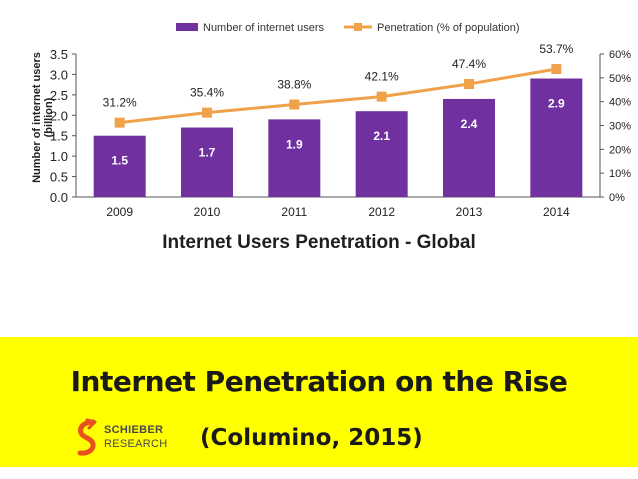  What do you see at coordinates (620, 55) in the screenshot?
I see `y2-tick-label: 60%` at bounding box center [620, 55].